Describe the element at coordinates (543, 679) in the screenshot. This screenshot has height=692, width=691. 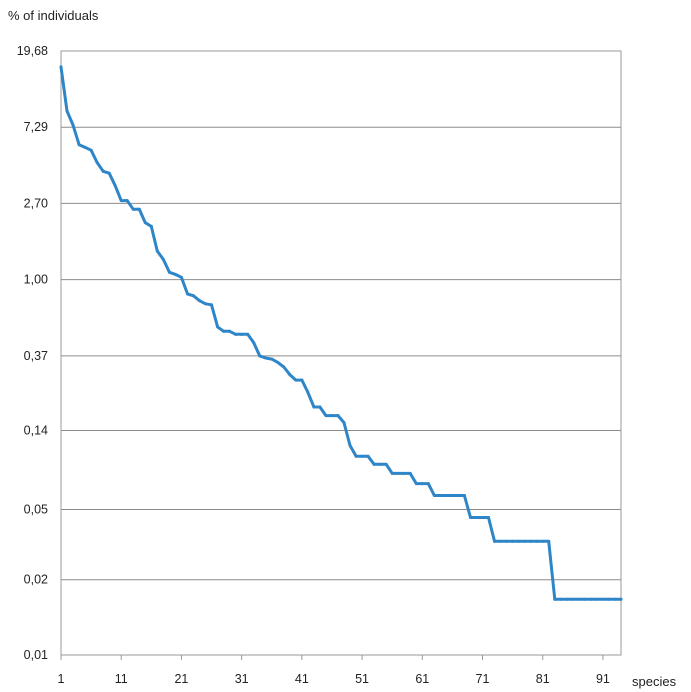
I see `x-tick-label: 81` at that location.